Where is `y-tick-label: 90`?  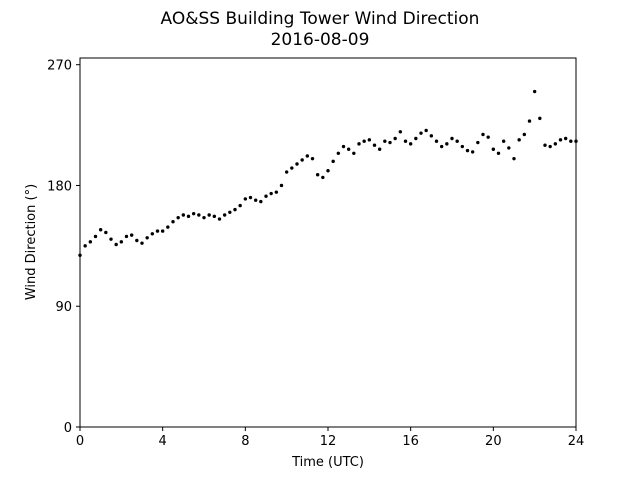
y-tick-label: 90 is located at coordinates (63, 307).